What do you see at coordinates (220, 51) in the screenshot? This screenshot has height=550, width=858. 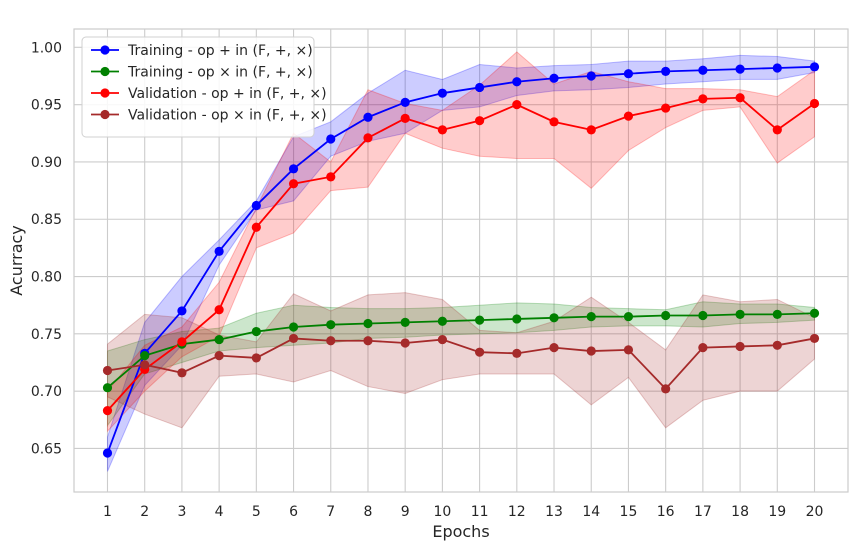 I see `legend-label: Training - op + in (F, +, ×)` at bounding box center [220, 51].